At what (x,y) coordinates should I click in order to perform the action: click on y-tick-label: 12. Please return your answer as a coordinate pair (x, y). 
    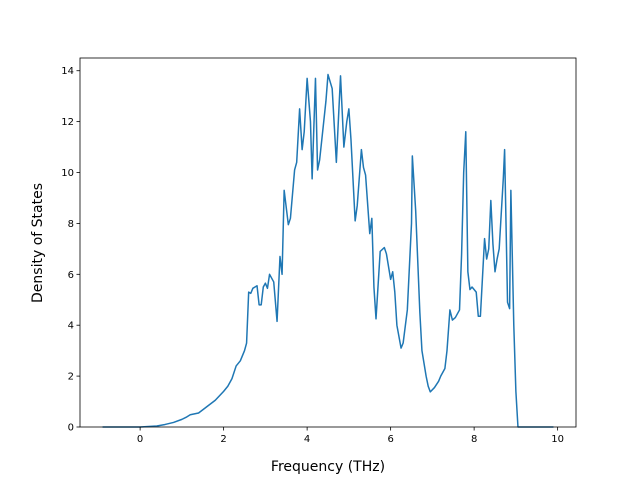
    Looking at the image, I should click on (67, 122).